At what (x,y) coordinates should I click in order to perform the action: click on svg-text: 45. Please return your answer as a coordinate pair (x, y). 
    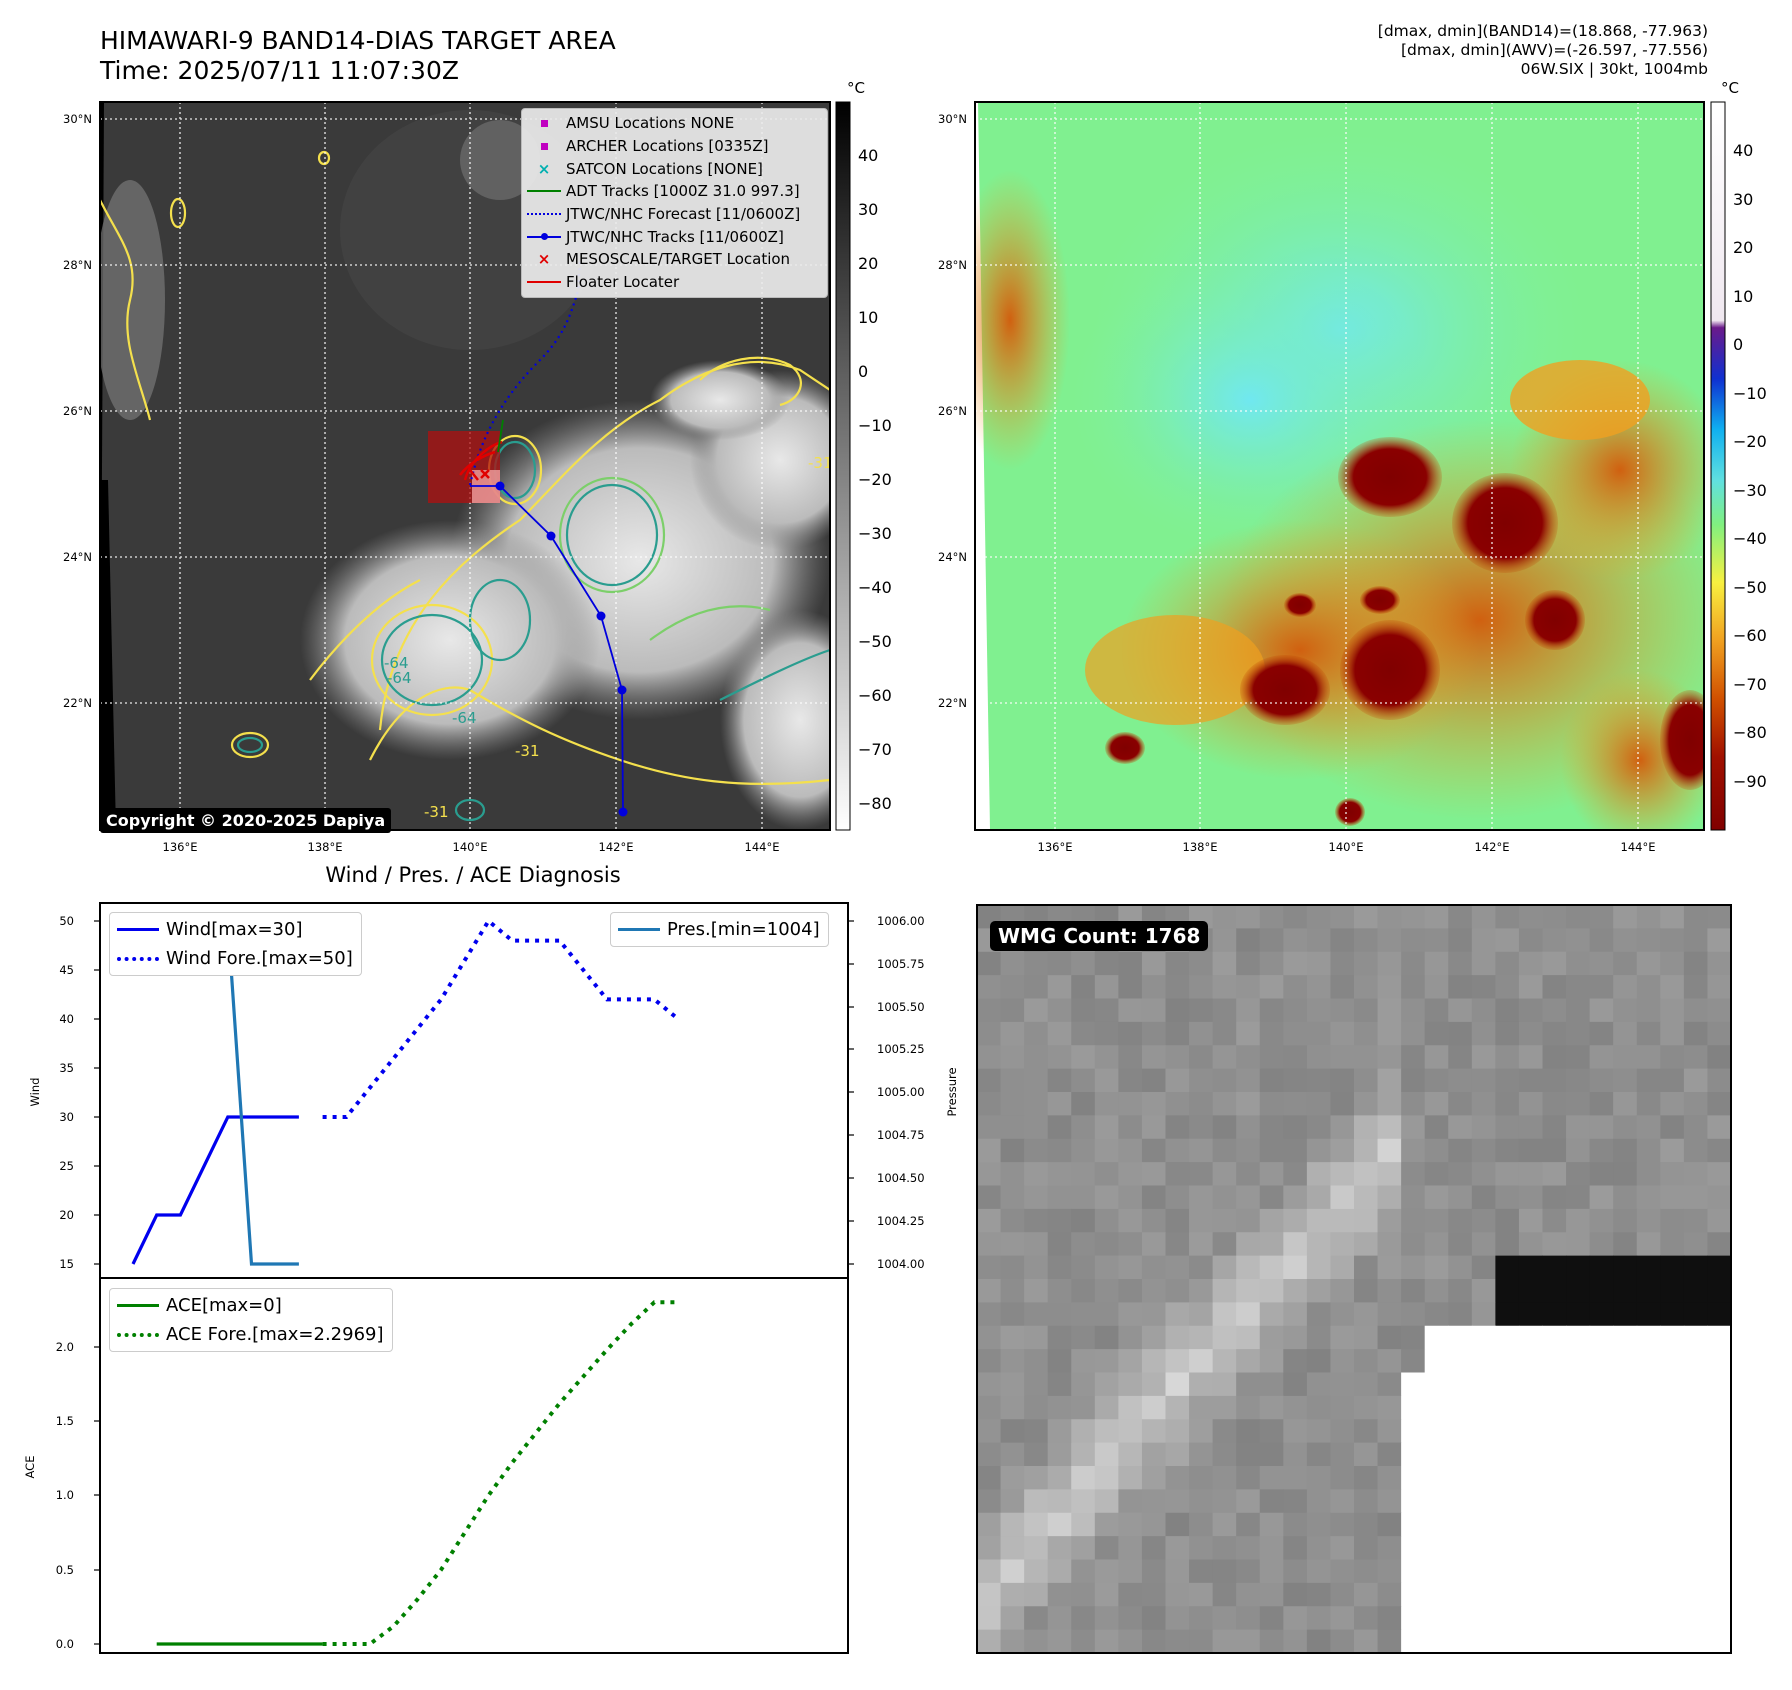
    Looking at the image, I should click on (66, 970).